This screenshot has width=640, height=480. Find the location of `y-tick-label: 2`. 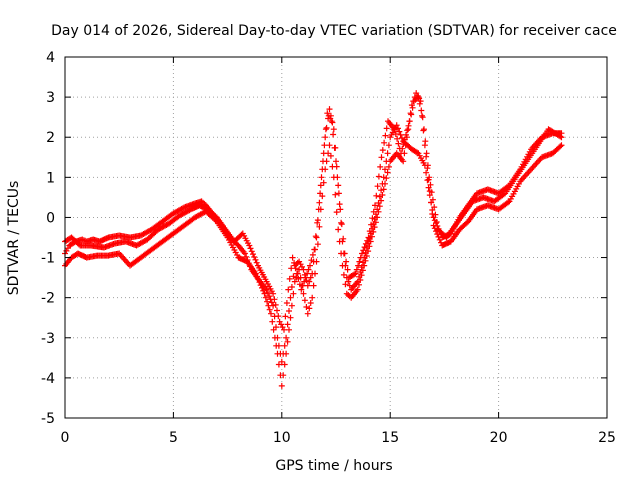

y-tick-label: 2 is located at coordinates (50, 138).